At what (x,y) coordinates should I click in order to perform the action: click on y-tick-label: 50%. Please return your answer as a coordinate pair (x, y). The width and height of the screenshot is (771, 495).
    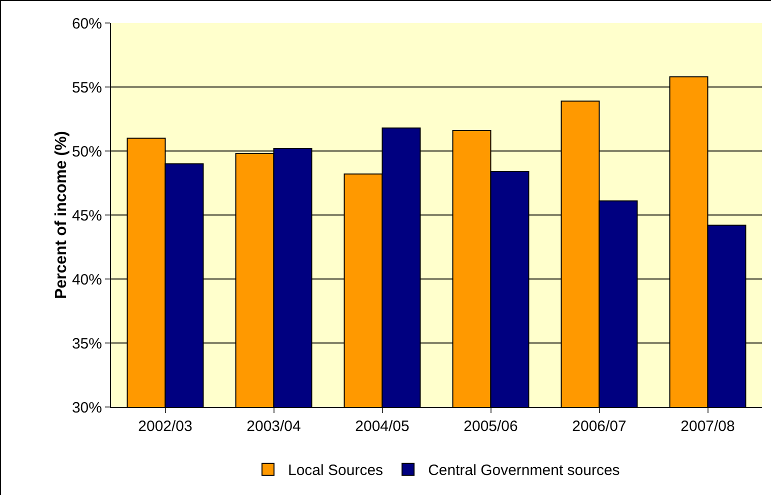
    Looking at the image, I should click on (87, 151).